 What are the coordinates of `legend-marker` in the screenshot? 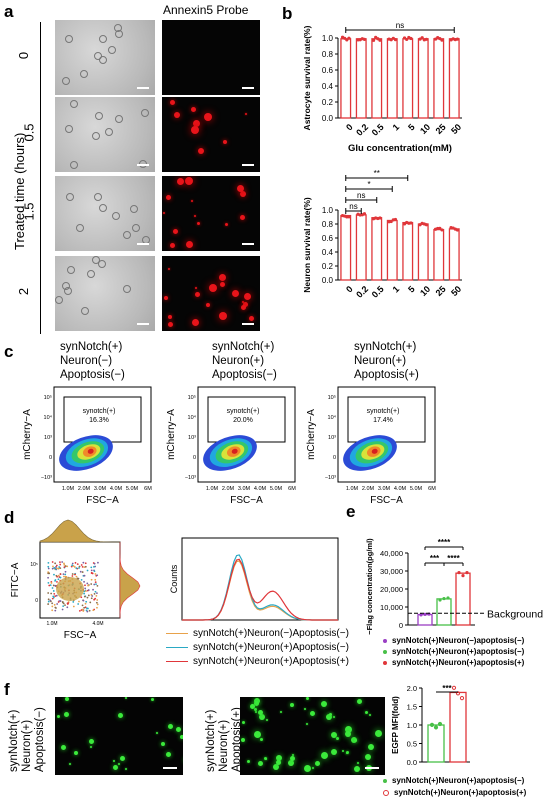 It's located at (385, 651).